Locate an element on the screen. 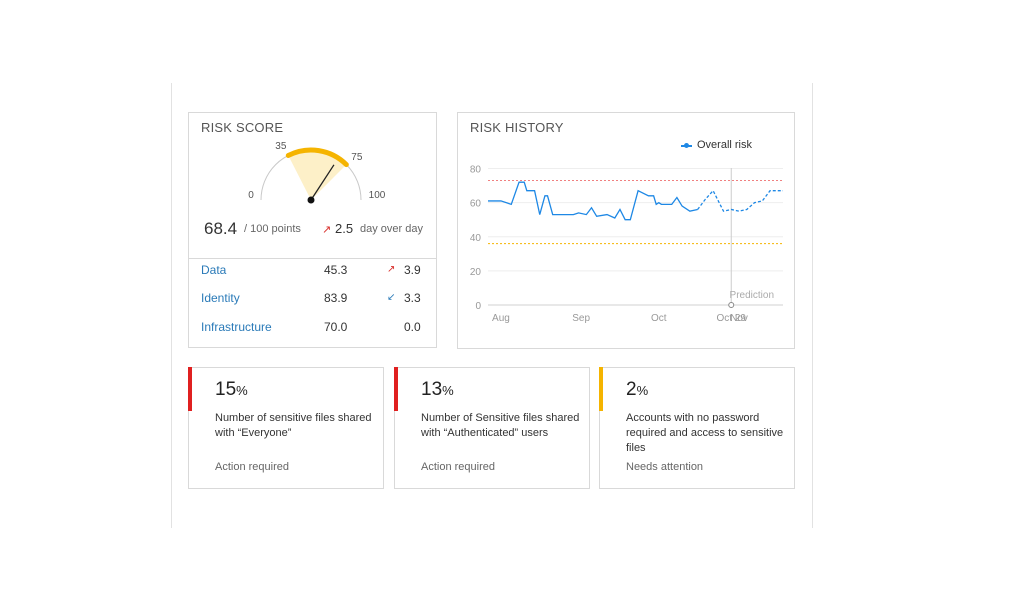 The width and height of the screenshot is (1020, 591). gauge-pivot is located at coordinates (311, 200).